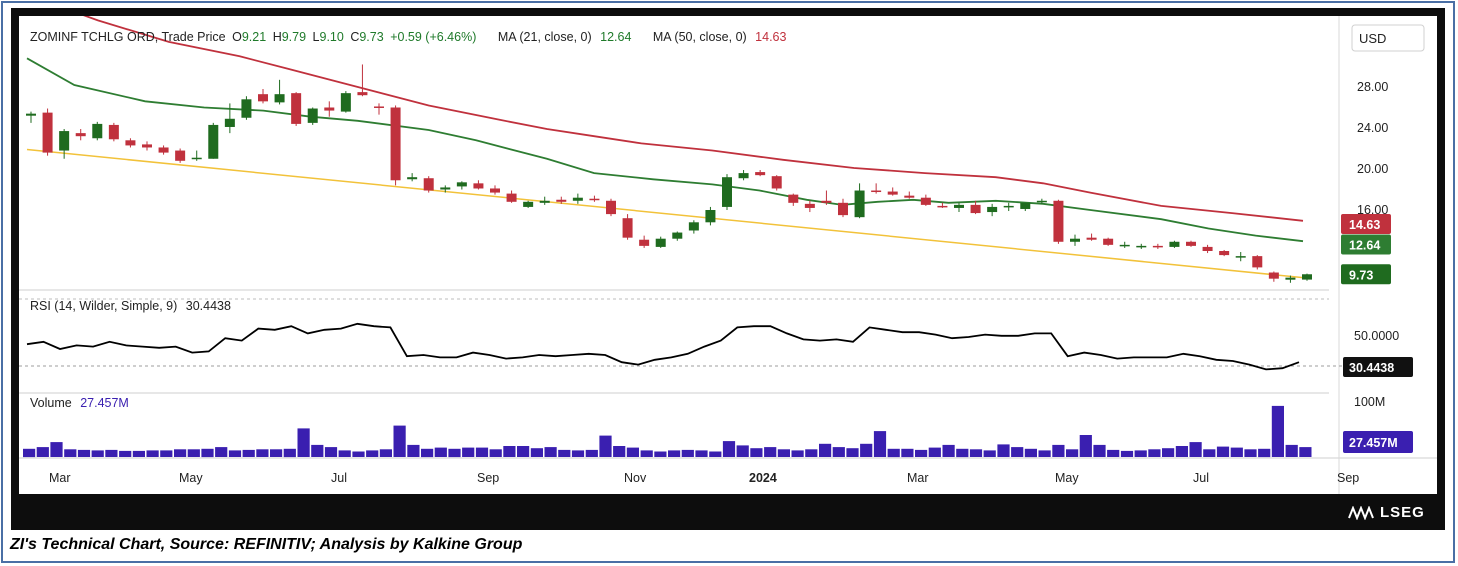  Describe the element at coordinates (1378, 442) in the screenshot. I see `volume-value-marker` at that location.